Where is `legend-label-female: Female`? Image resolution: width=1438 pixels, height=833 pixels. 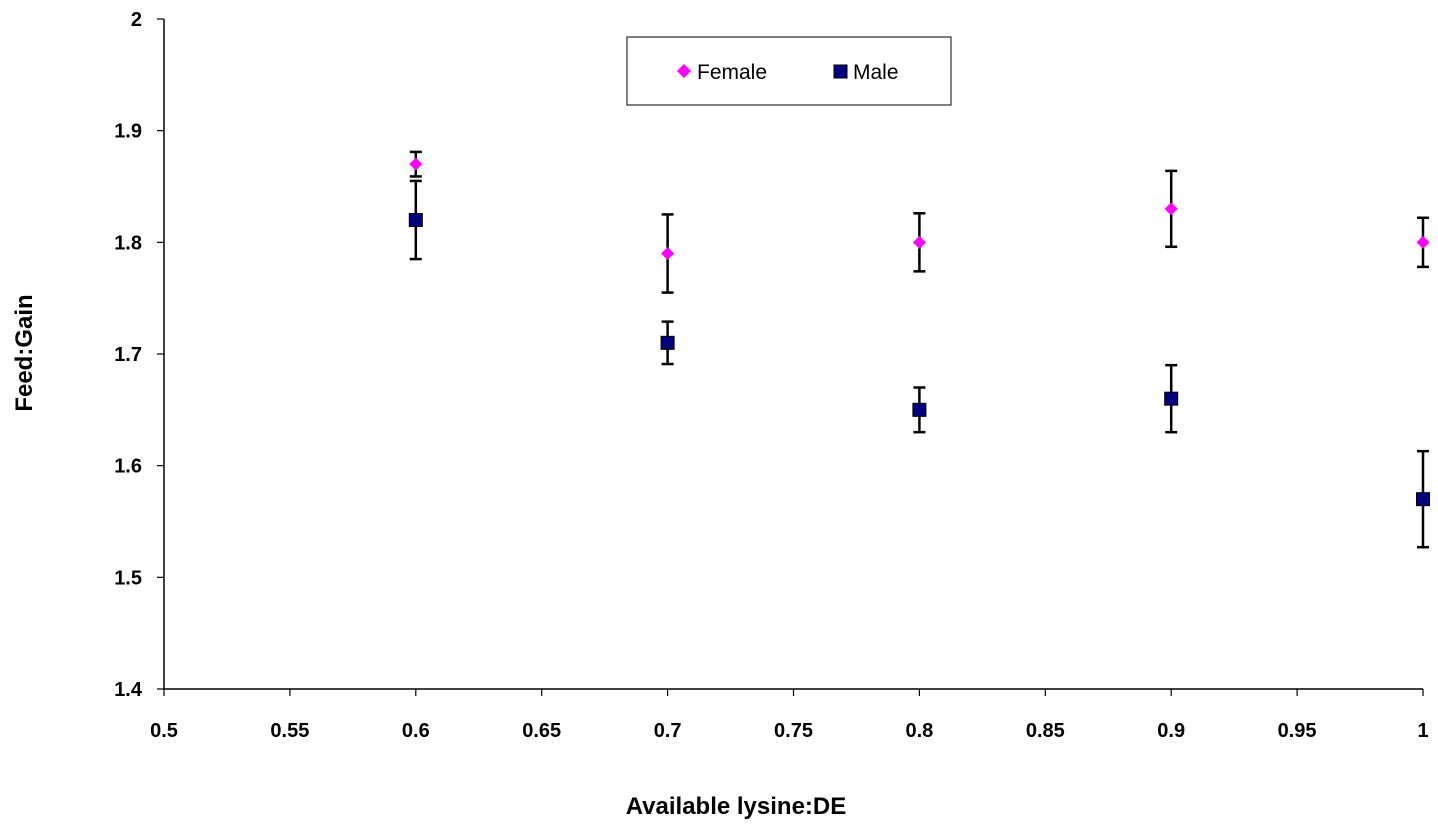
legend-label-female: Female is located at coordinates (732, 72).